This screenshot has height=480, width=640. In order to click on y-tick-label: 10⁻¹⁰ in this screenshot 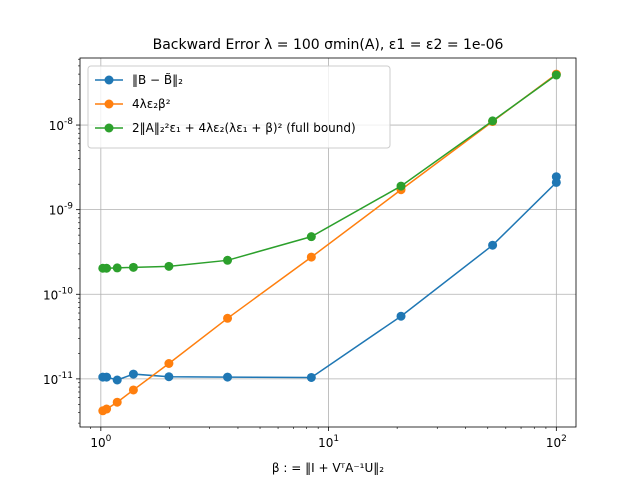, I will do `click(58, 294)`.